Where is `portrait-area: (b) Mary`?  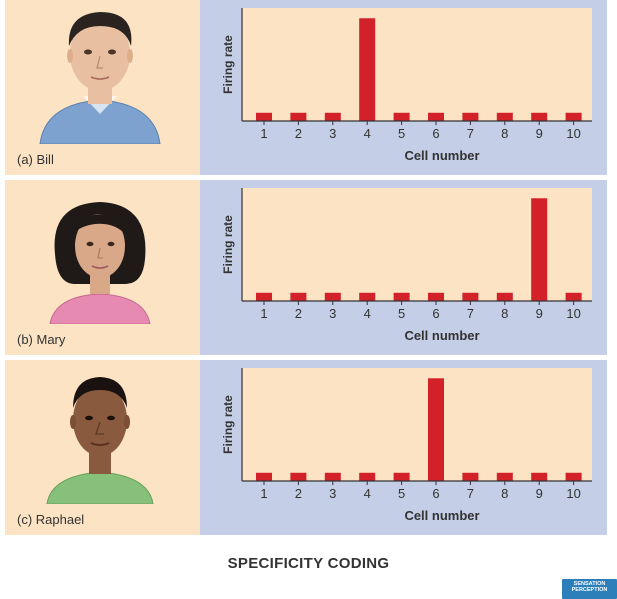
portrait-area: (b) Mary is located at coordinates (102, 267).